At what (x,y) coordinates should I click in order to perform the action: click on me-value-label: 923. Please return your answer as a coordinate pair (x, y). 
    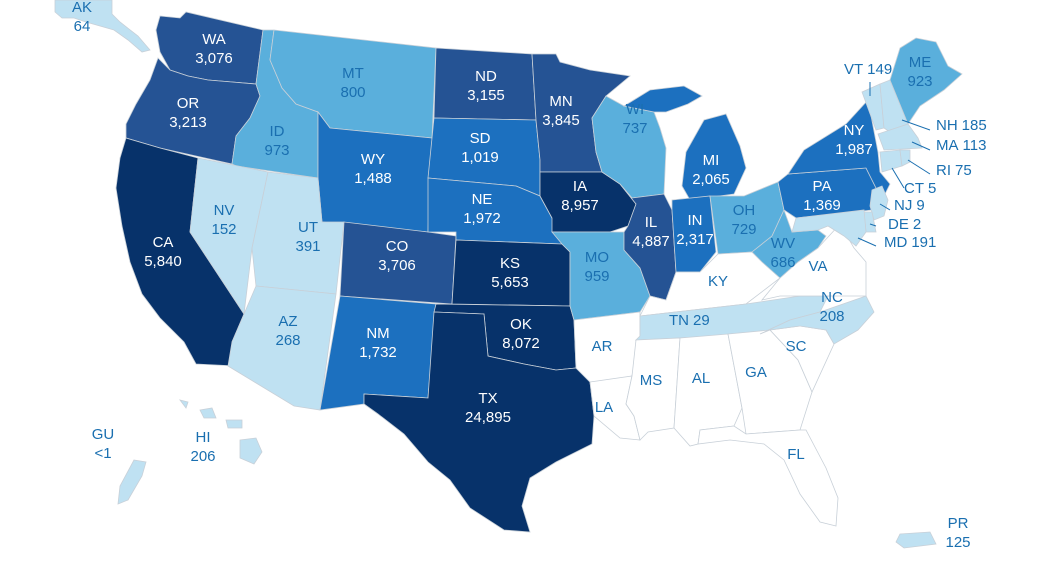
    Looking at the image, I should click on (919, 81).